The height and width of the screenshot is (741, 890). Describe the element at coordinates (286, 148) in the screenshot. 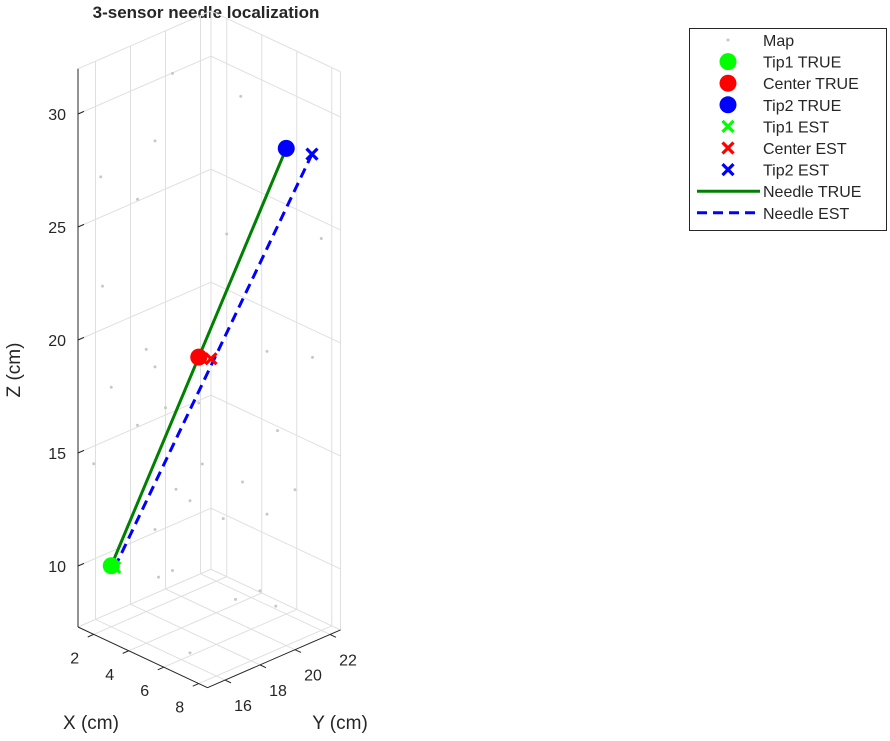

I see `point-marker` at that location.